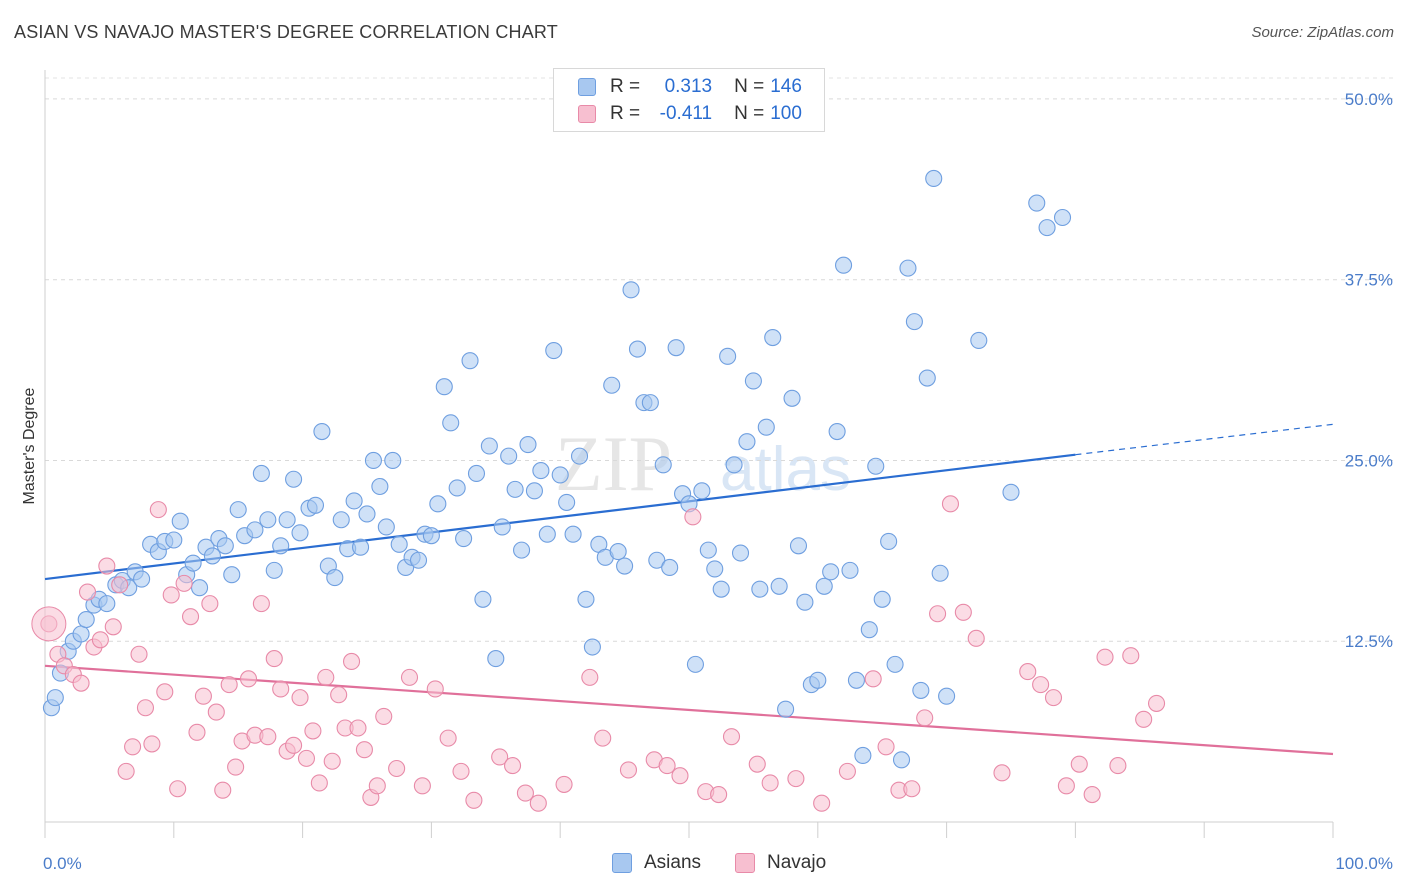 This screenshot has height=892, width=1406. What do you see at coordinates (786, 113) in the screenshot?
I see `legend-n-value: 100` at bounding box center [786, 113].